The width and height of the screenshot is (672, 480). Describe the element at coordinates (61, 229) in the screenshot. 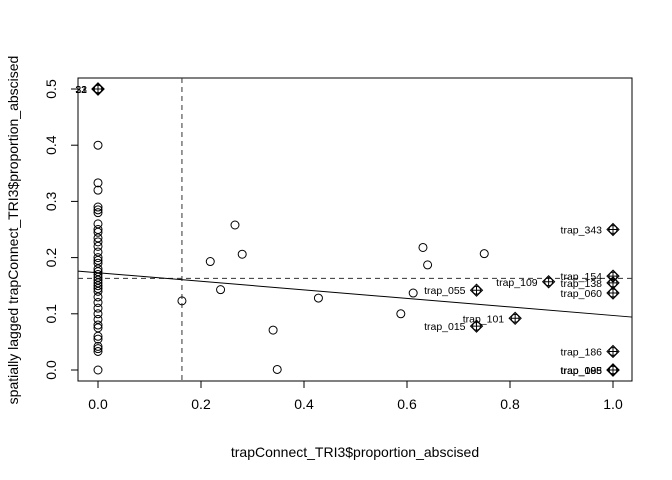

I see `y-axis: 0.0 0.1 0.2 0.3 0.4 0.5` at that location.